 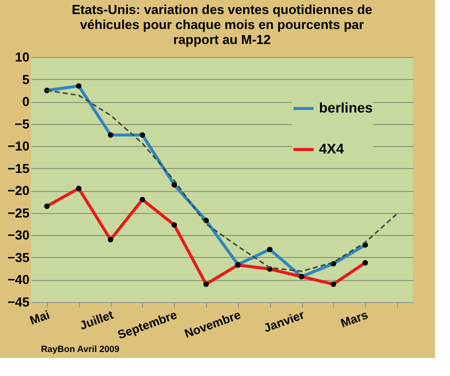 What do you see at coordinates (18, 235) in the screenshot?
I see `y-tick-label: −30` at bounding box center [18, 235].